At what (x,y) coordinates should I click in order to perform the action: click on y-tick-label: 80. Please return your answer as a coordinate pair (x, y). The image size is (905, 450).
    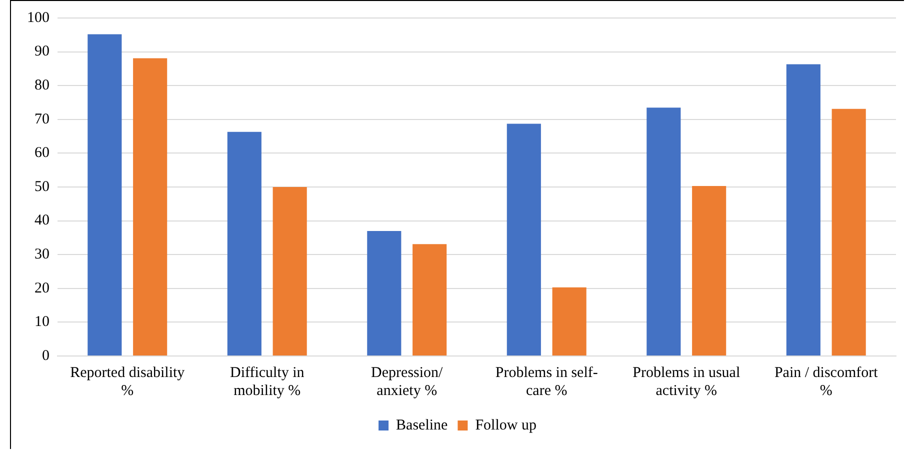
    Looking at the image, I should click on (42, 86).